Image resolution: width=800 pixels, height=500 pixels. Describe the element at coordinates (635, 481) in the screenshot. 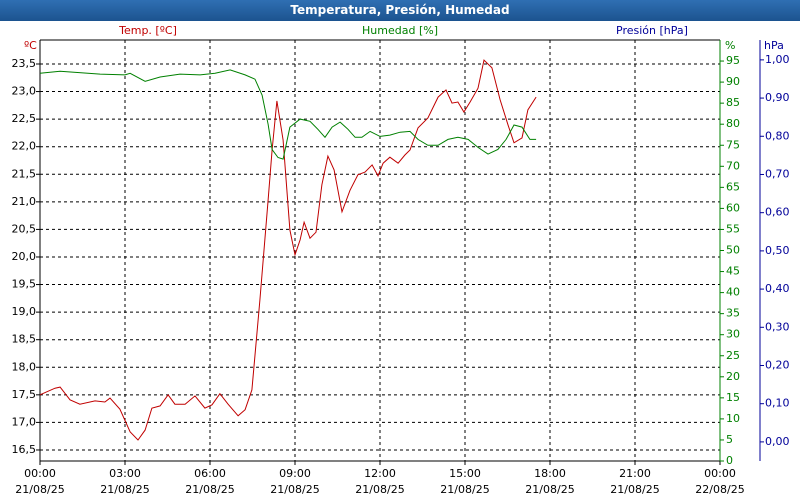

I see `x-tick-label: 21:00 21/08/25` at that location.